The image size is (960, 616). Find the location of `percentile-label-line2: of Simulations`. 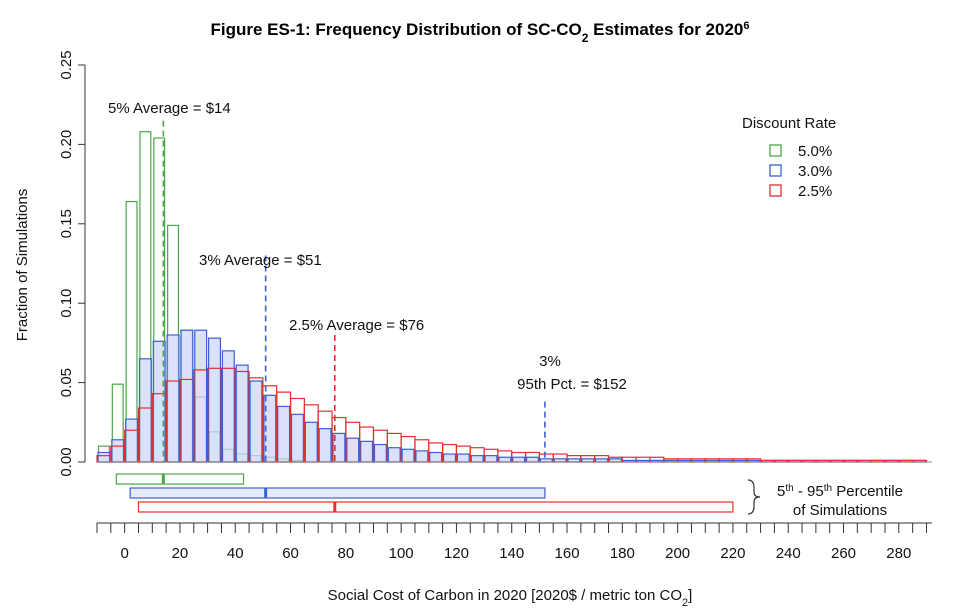

percentile-label-line2: of Simulations is located at coordinates (840, 510).